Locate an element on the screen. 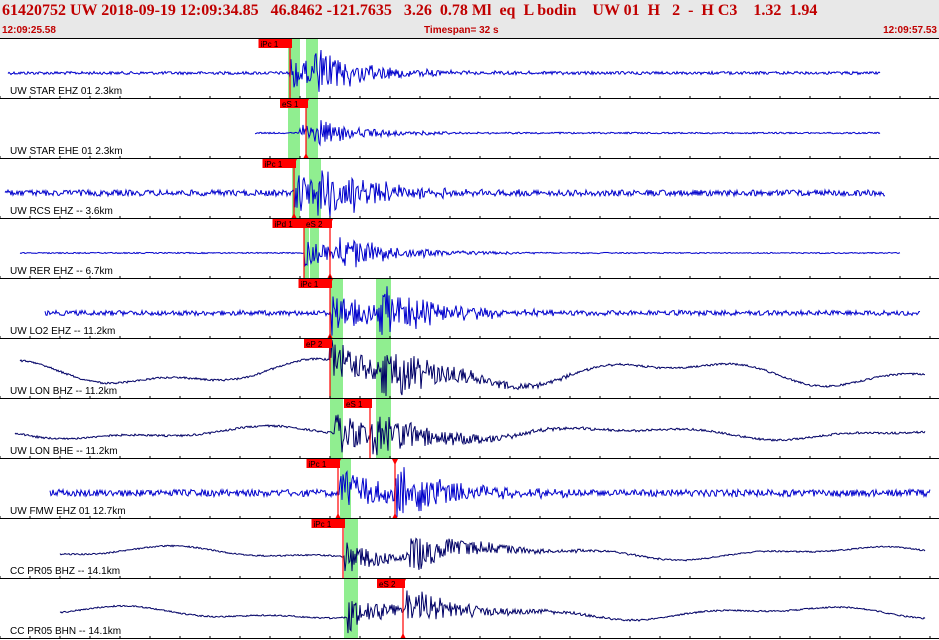 This screenshot has width=939, height=640. timespan-label: Timespan= 32 s is located at coordinates (461, 30).